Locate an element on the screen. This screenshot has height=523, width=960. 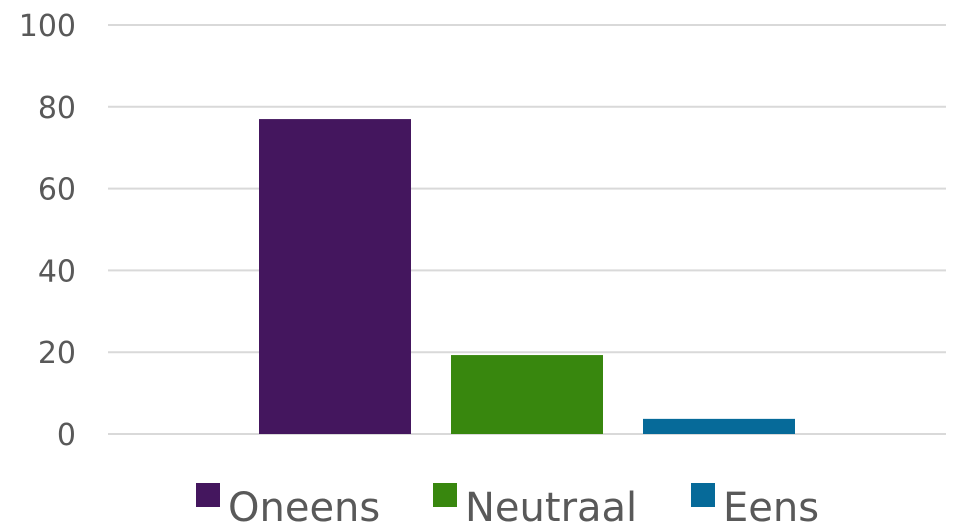
legend: Oneens Neutraal Eens is located at coordinates (507, 503).